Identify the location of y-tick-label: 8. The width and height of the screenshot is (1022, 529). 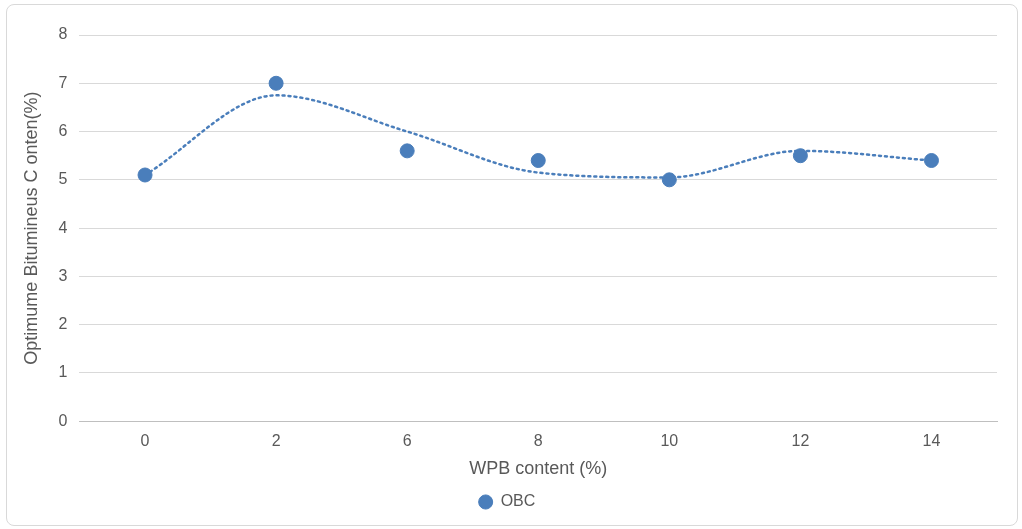
(63, 34).